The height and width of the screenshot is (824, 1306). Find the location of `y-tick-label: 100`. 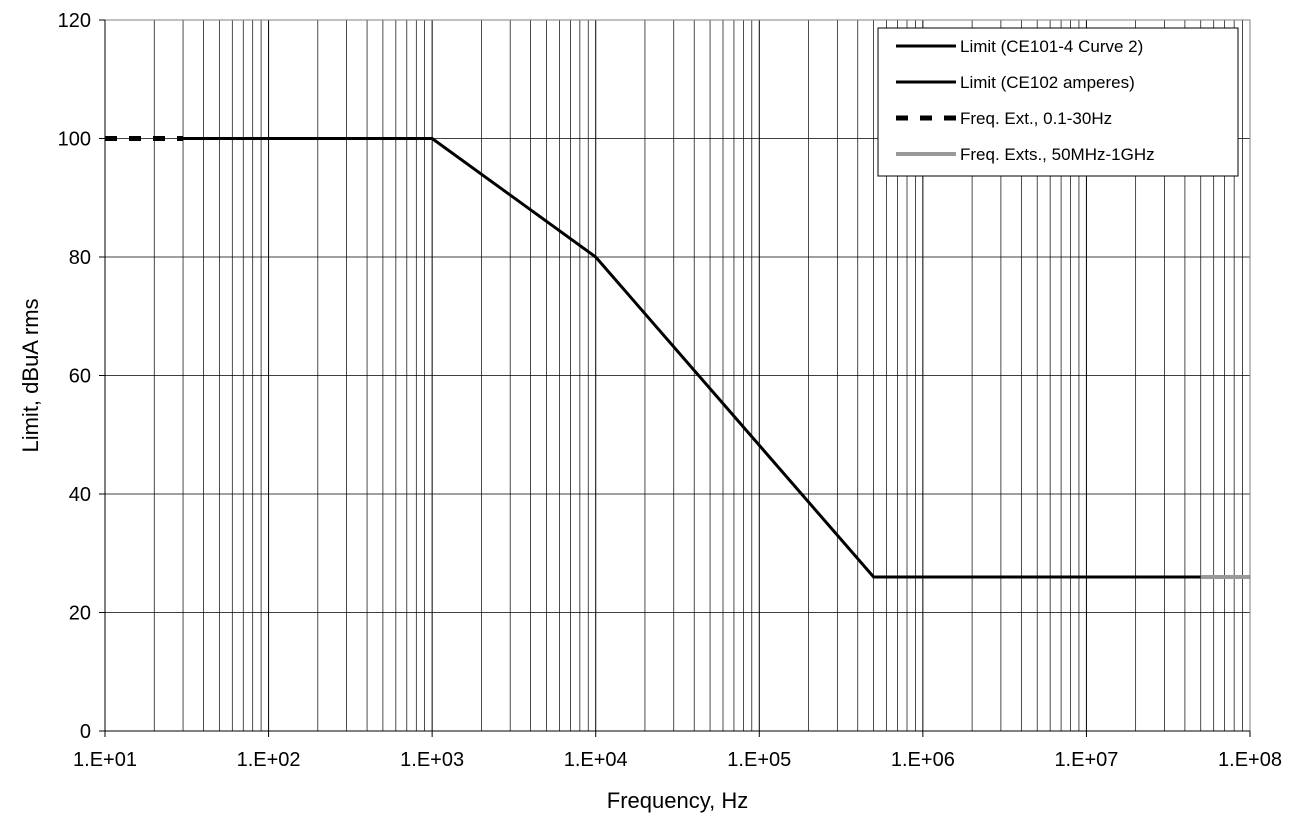

y-tick-label: 100 is located at coordinates (74, 140).